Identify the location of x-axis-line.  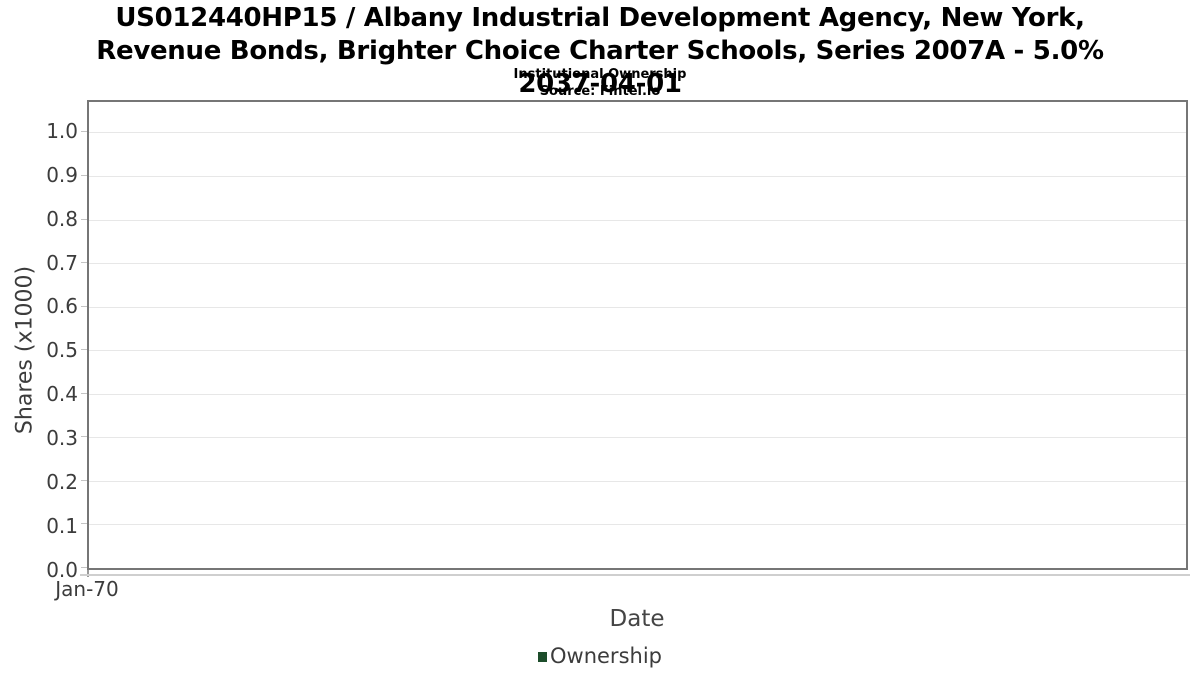
(635, 575).